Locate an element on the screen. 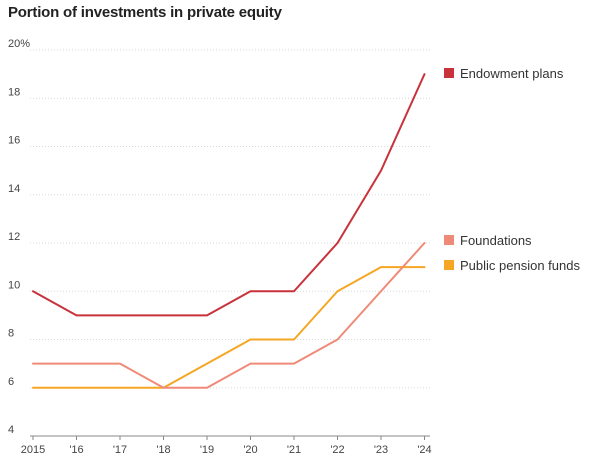  y-tick-label: 6 is located at coordinates (11, 382).